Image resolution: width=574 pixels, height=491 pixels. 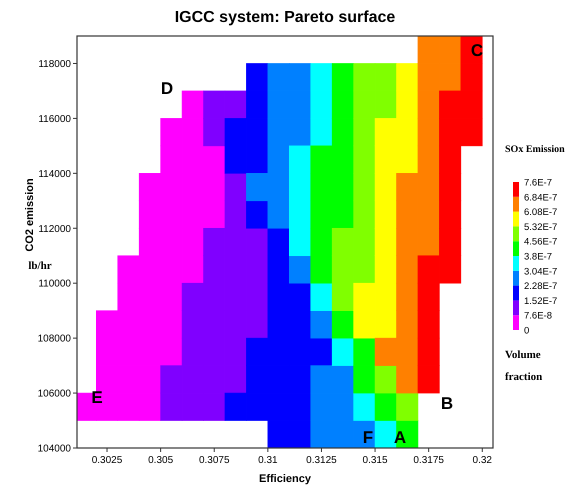 What do you see at coordinates (214, 460) in the screenshot?
I see `x-tick-label: 0.3075` at bounding box center [214, 460].